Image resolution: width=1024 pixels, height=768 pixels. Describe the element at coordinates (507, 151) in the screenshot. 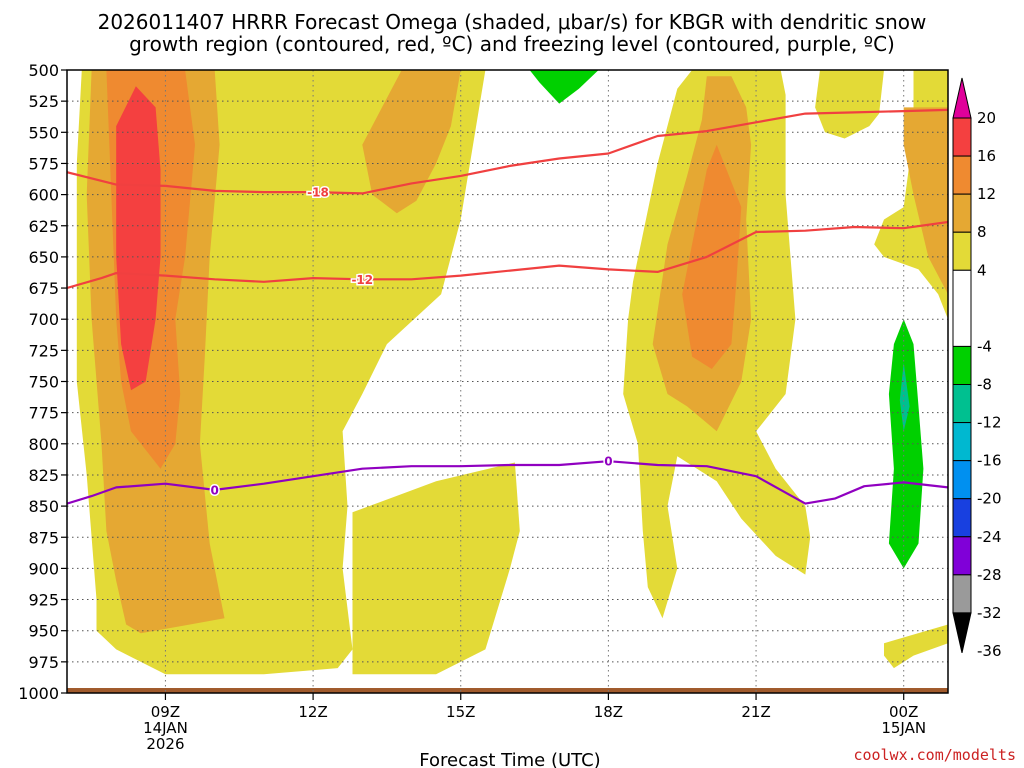

I see `contour-dgz-minus18` at that location.